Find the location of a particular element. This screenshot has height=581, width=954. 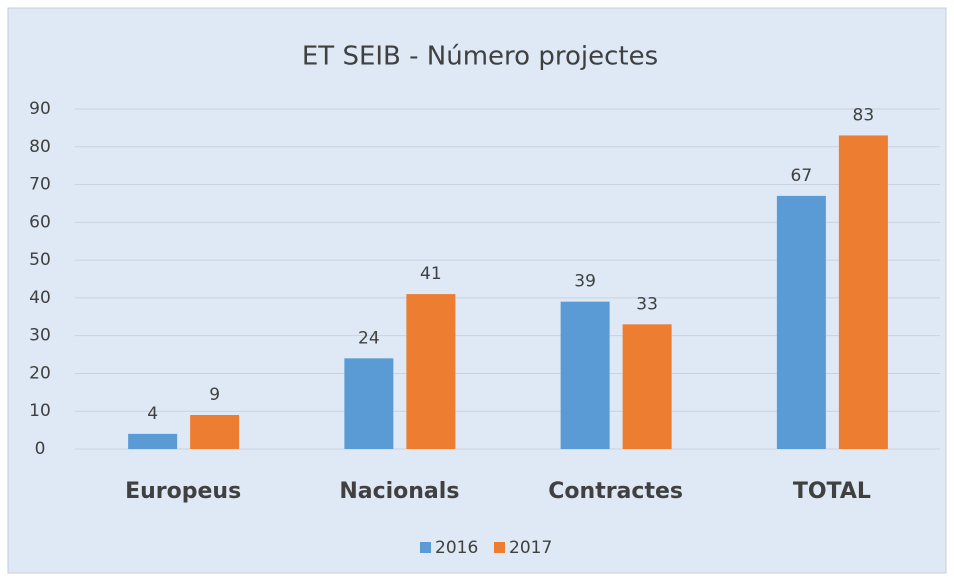

y-tick-label: 40 is located at coordinates (40, 298).